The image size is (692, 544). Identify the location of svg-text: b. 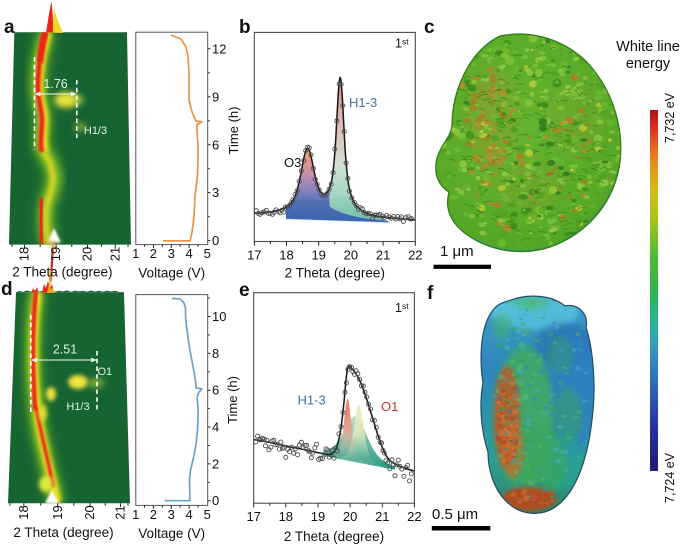
(245, 27).